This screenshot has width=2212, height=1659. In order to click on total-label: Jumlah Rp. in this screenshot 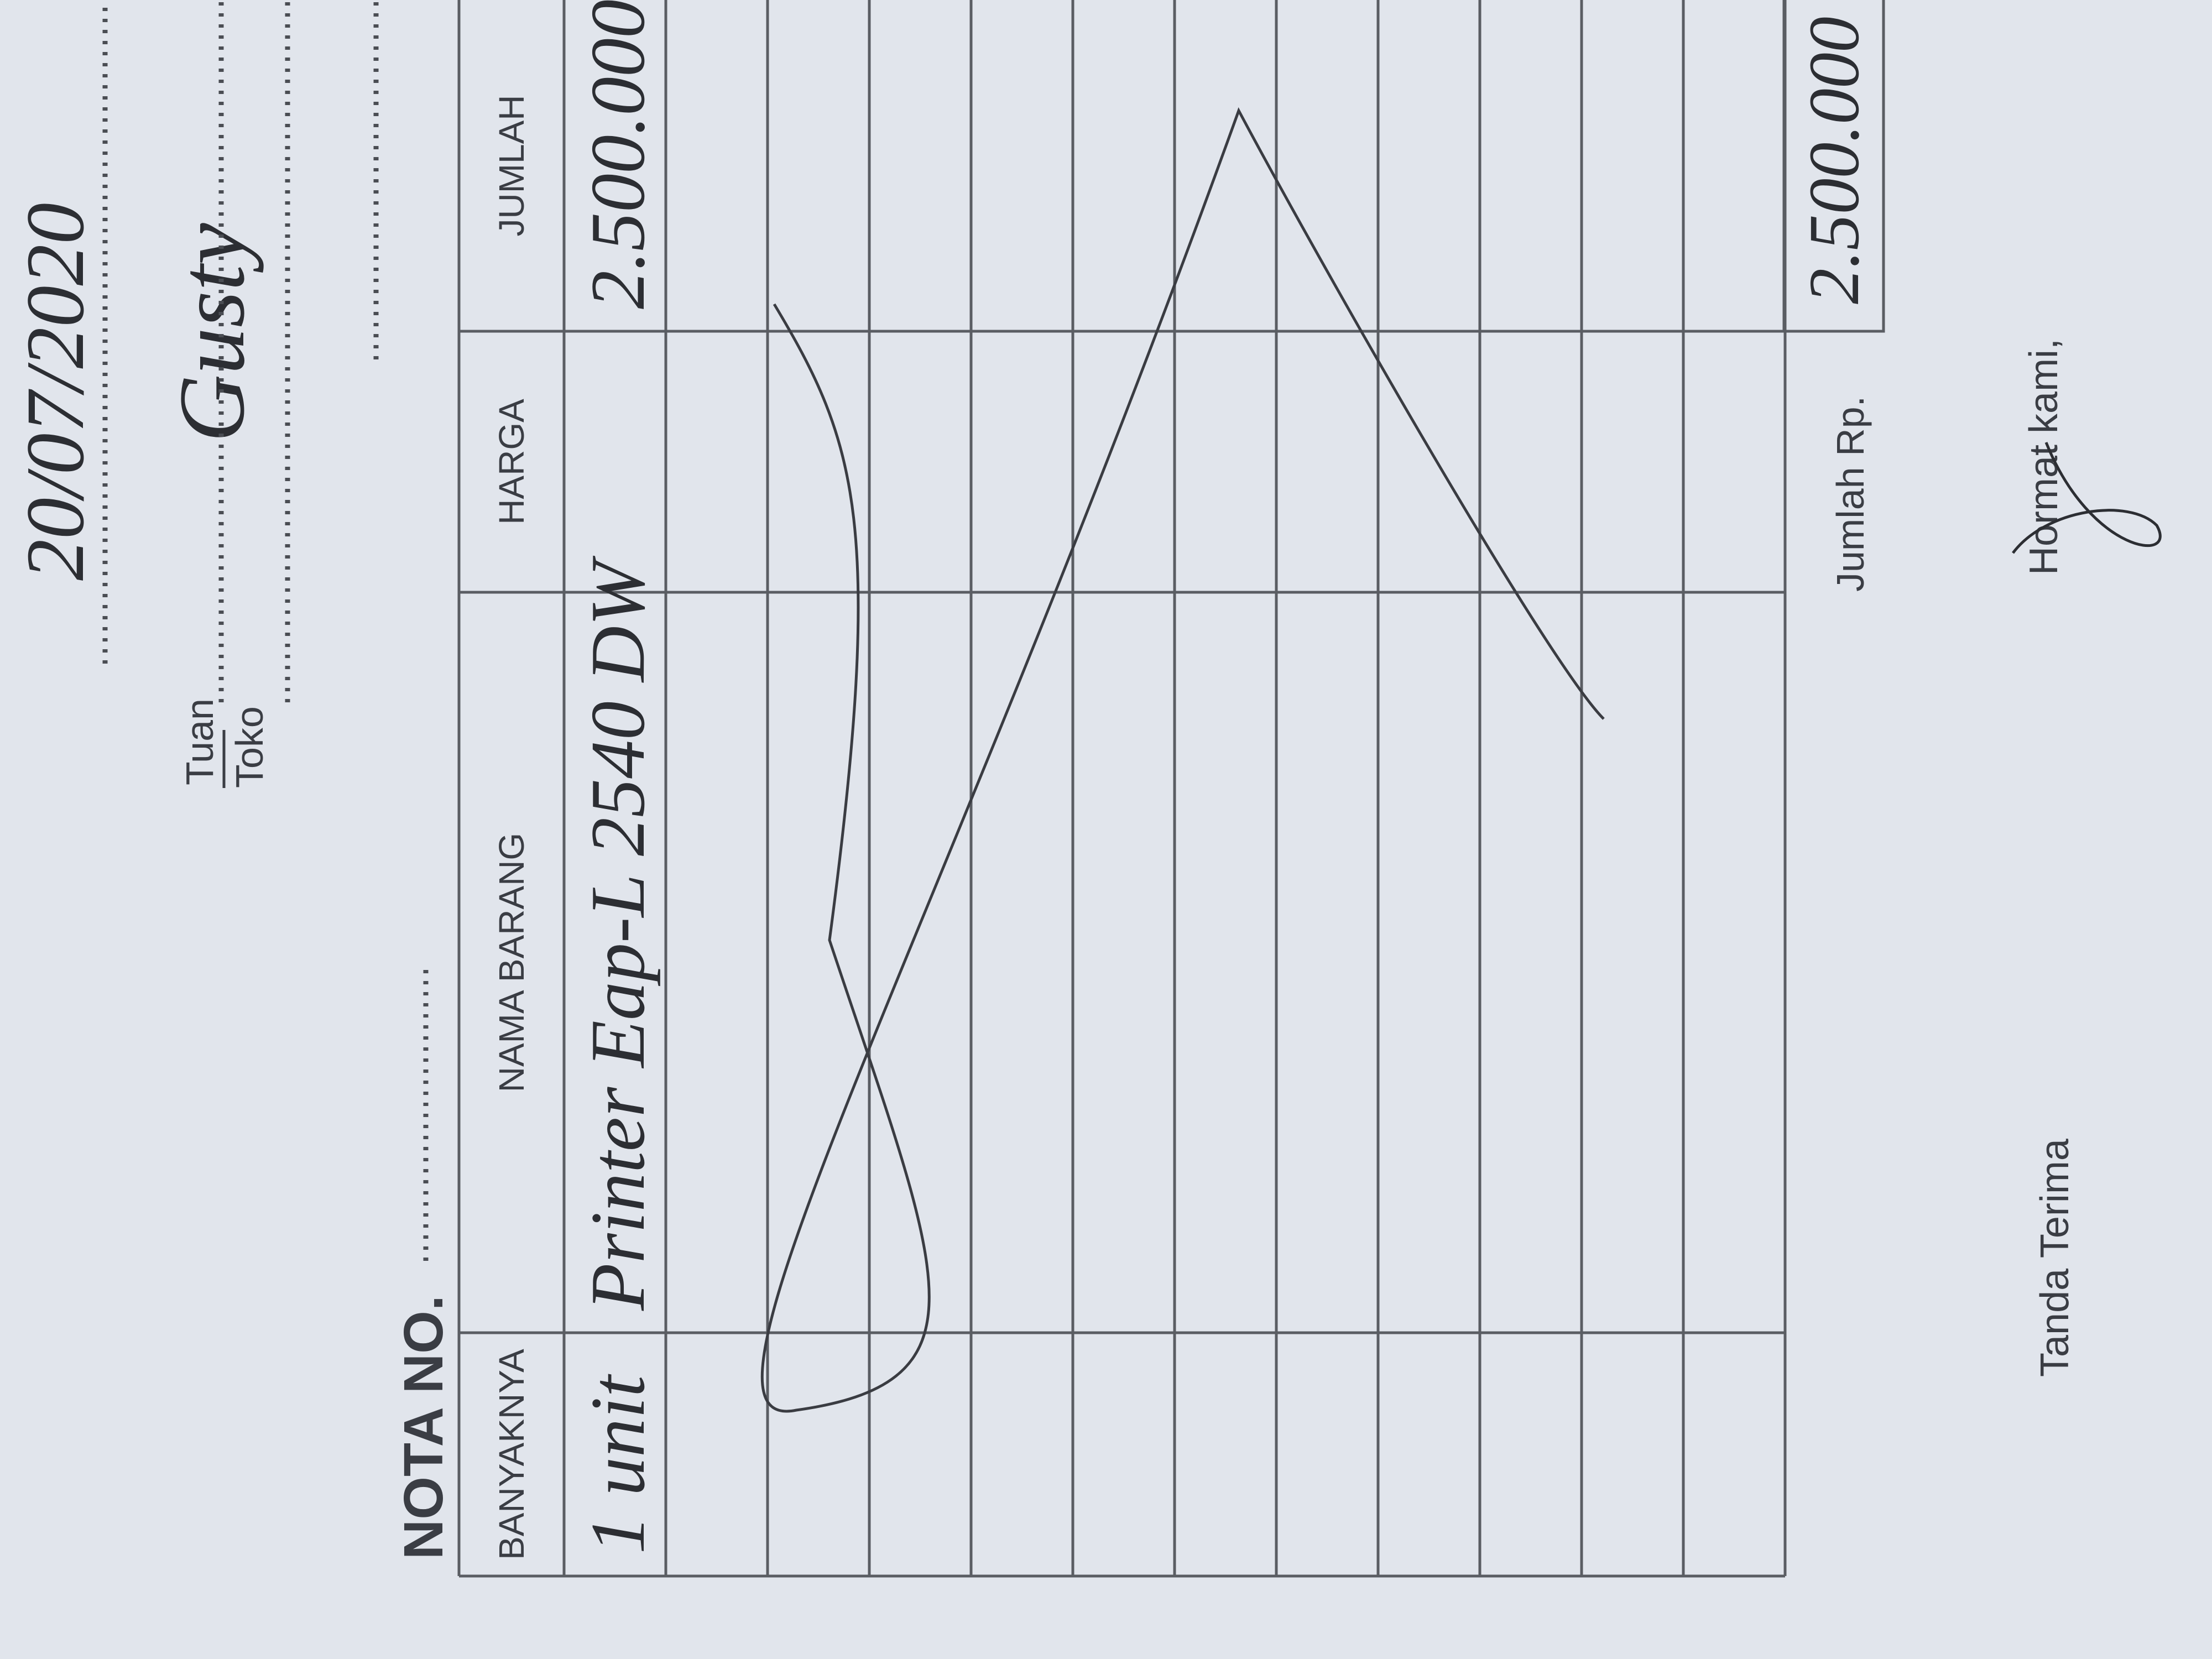, I will do `click(1851, 494)`.